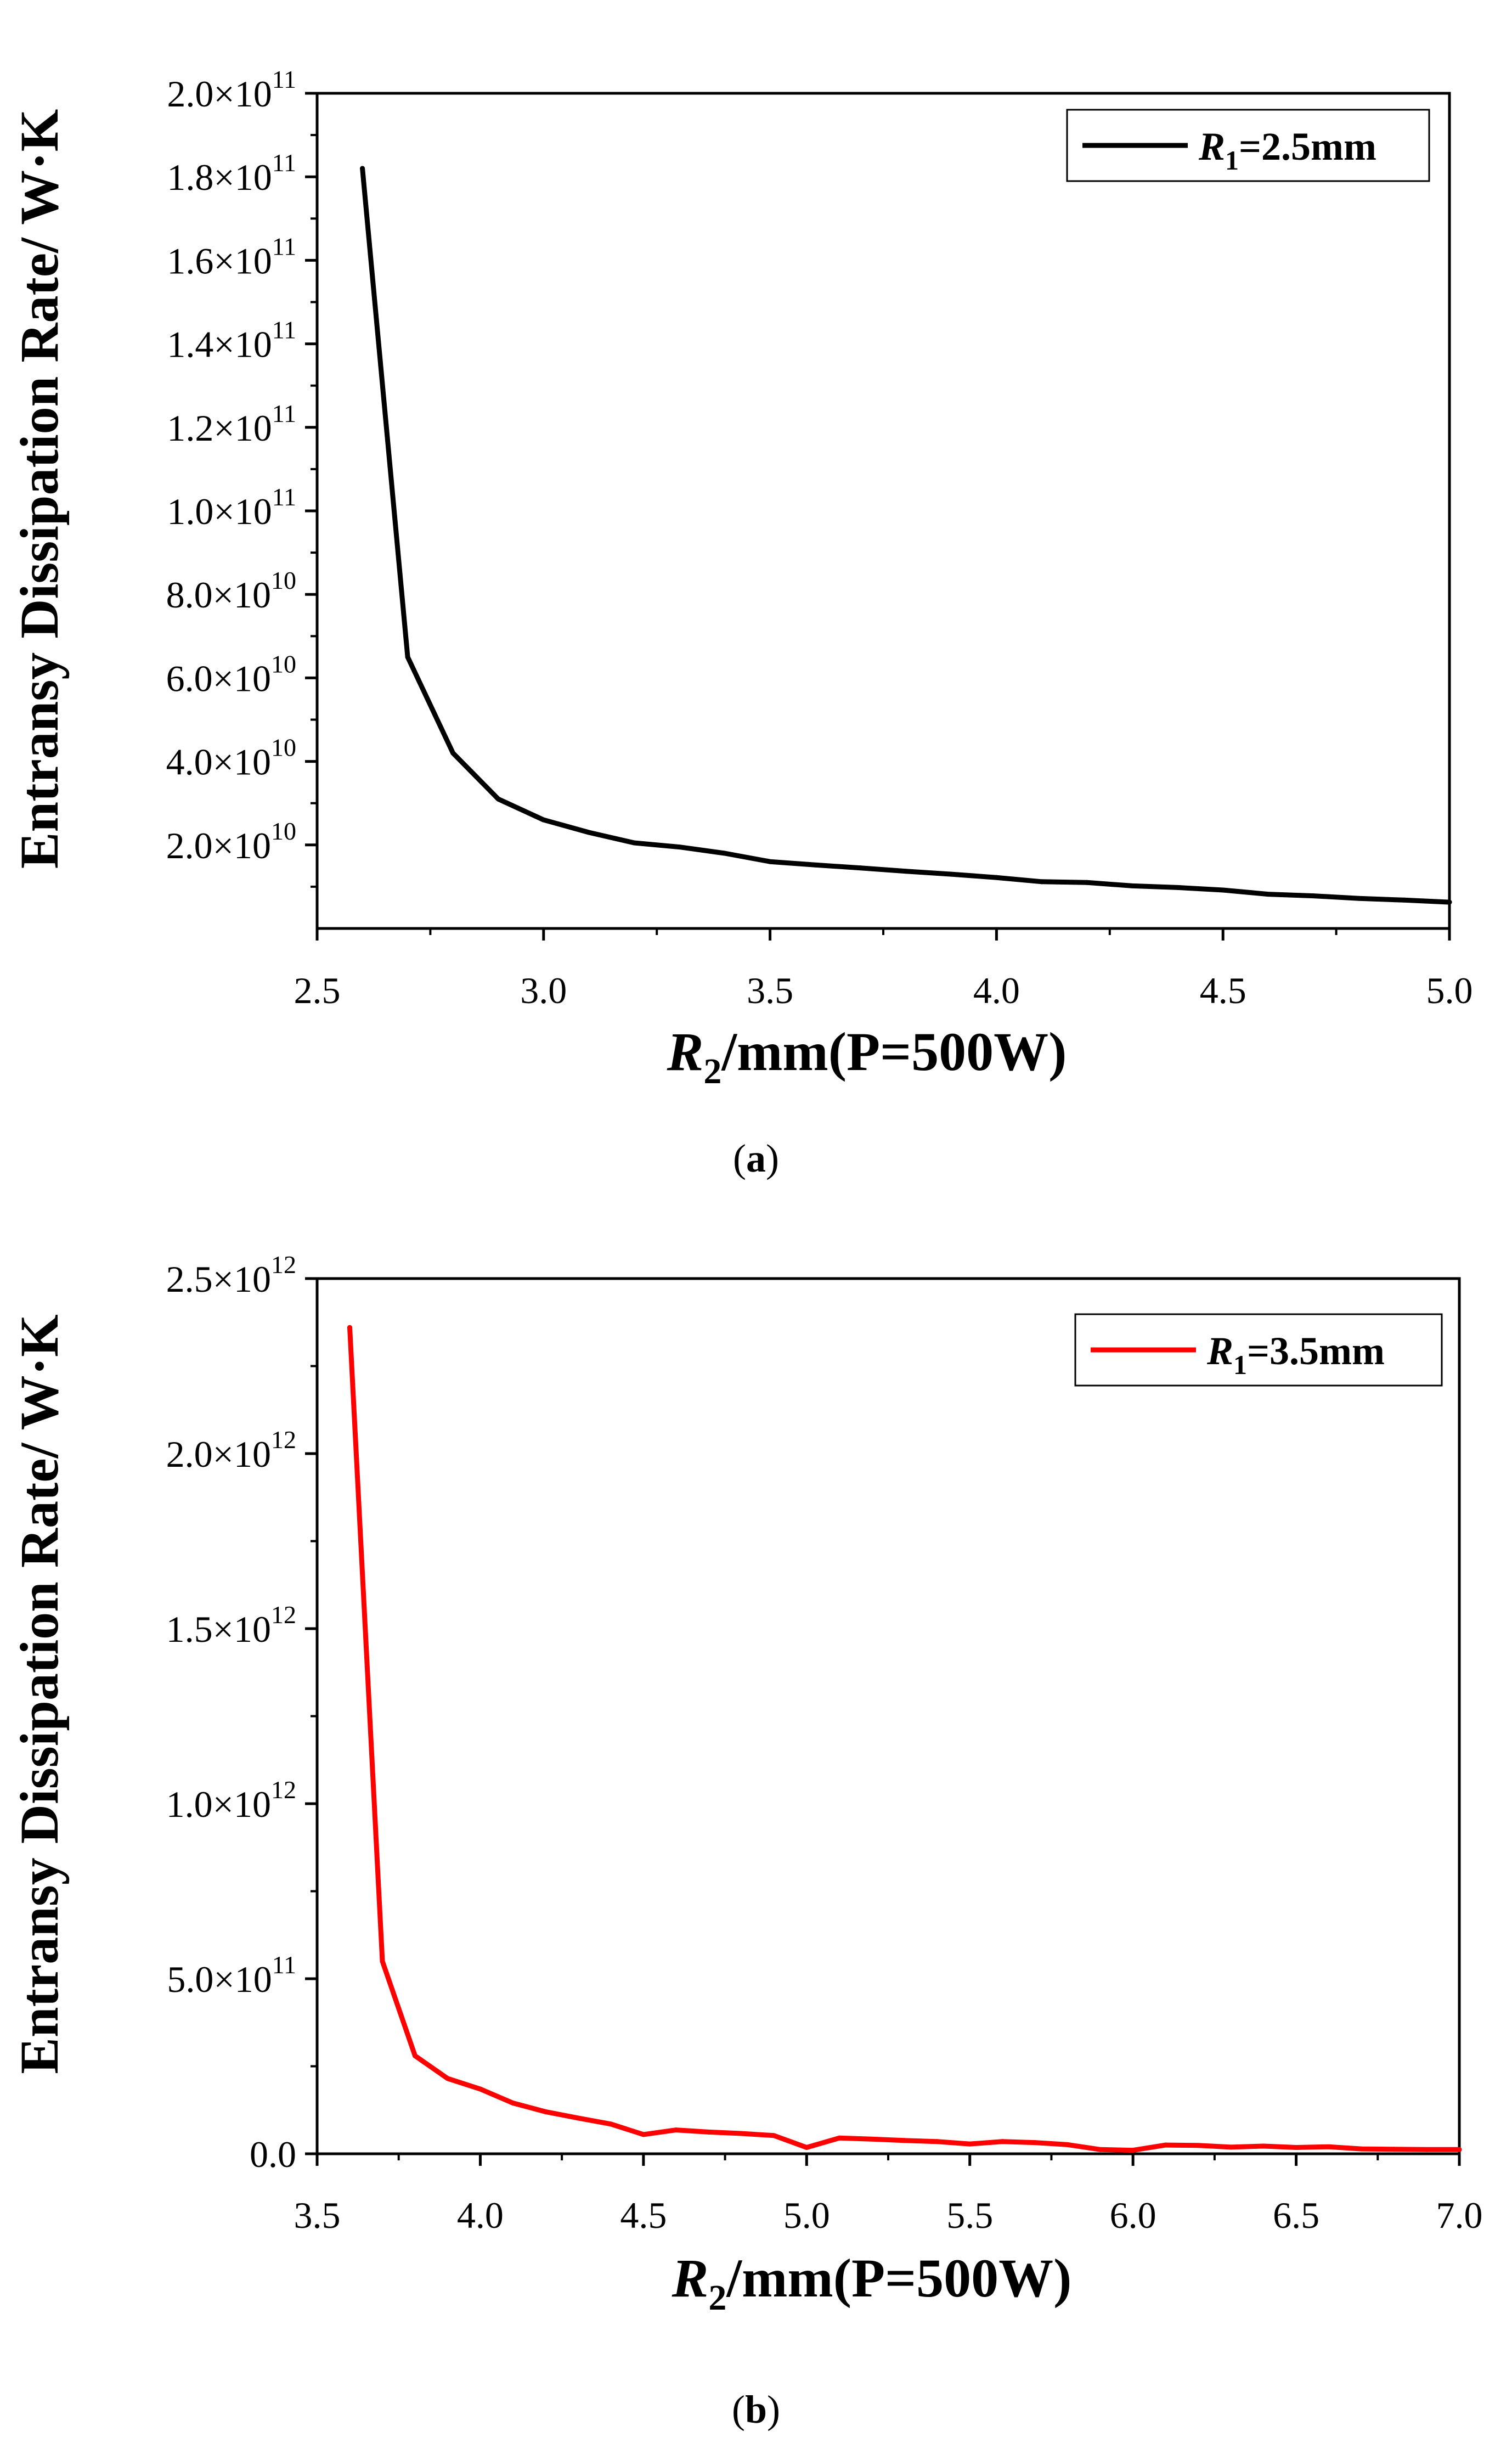 The image size is (1512, 2449). Describe the element at coordinates (219, 1979) in the screenshot. I see `y-tick-mantissa: 5.0×10` at that location.